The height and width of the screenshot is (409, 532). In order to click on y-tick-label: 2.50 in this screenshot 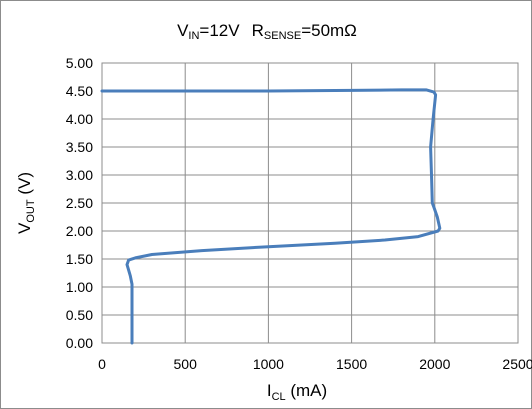, I will do `click(79, 203)`.